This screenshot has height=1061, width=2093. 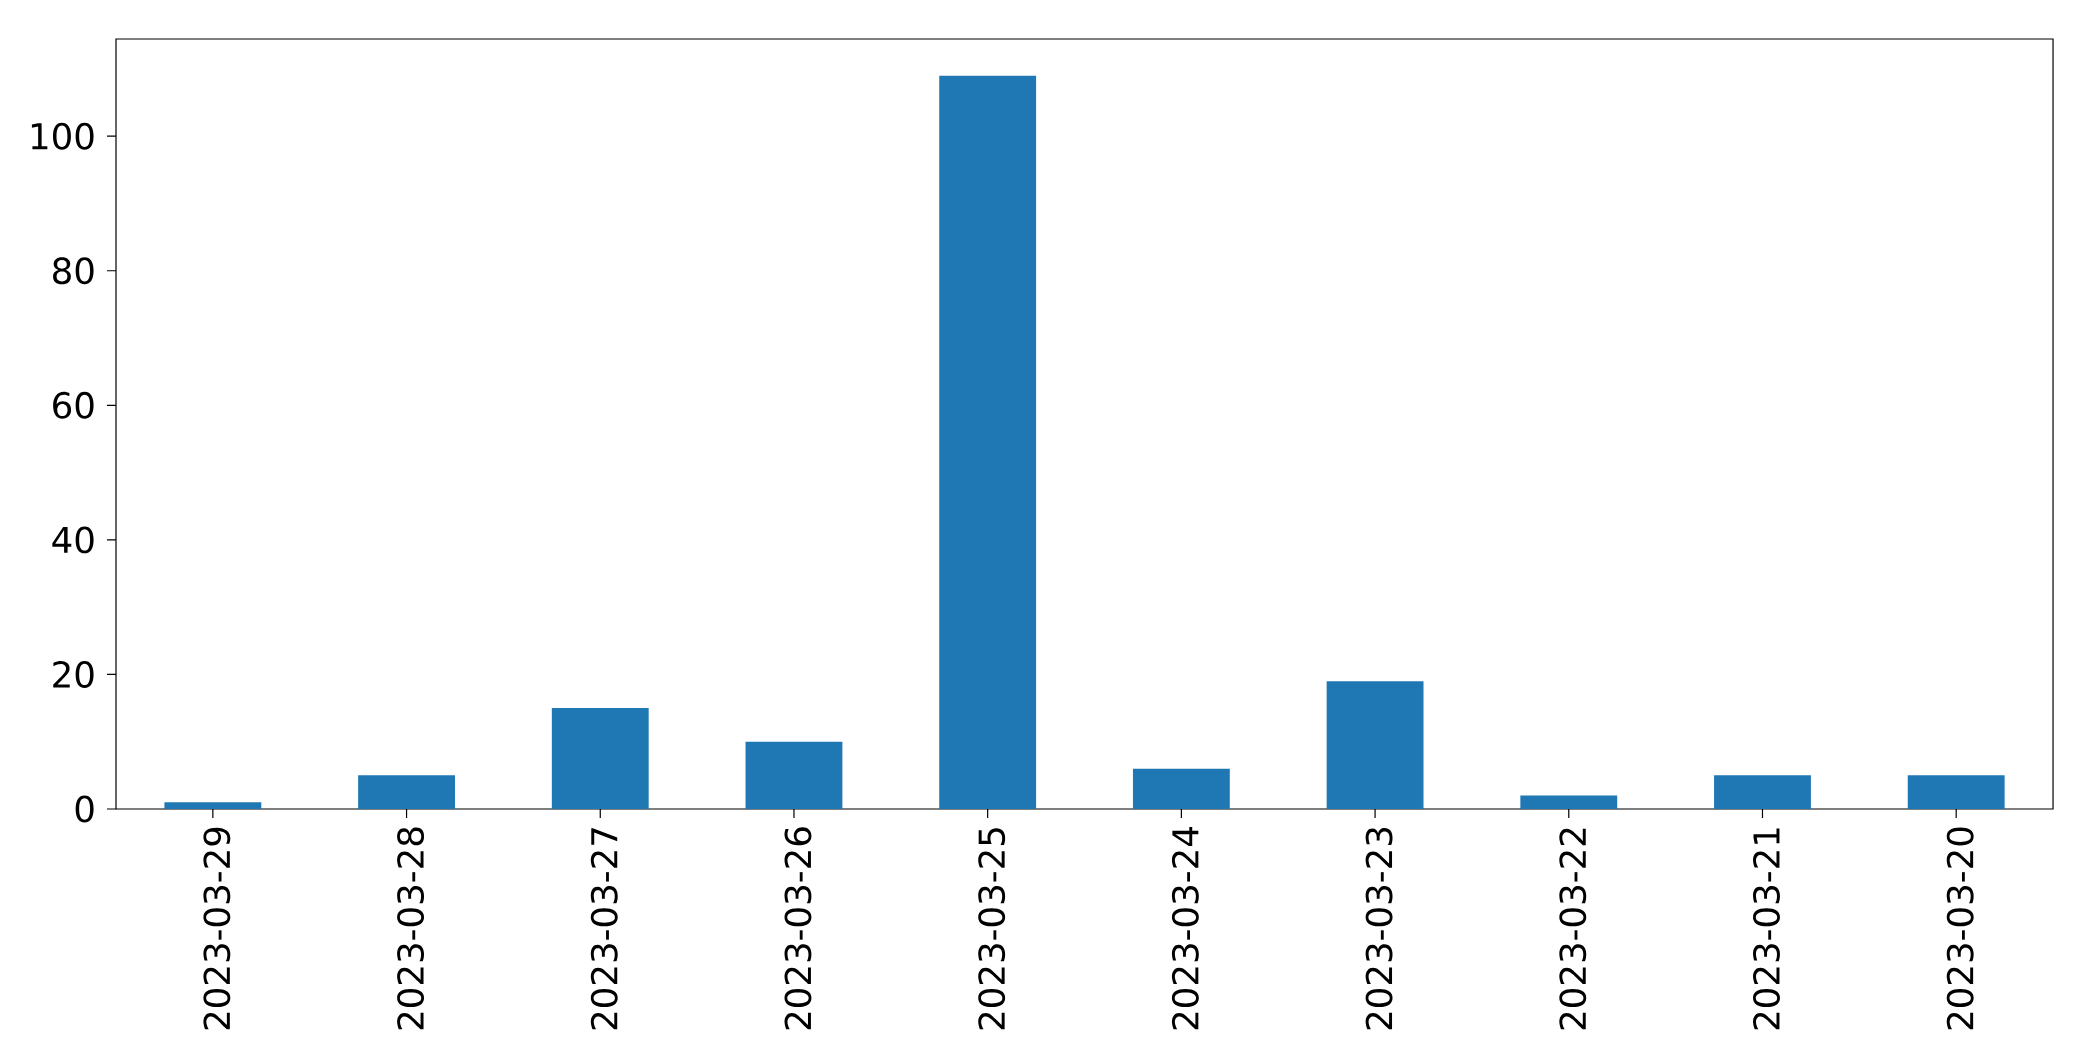 What do you see at coordinates (798, 928) in the screenshot?
I see `x-tick-label: 2023-03-26` at bounding box center [798, 928].